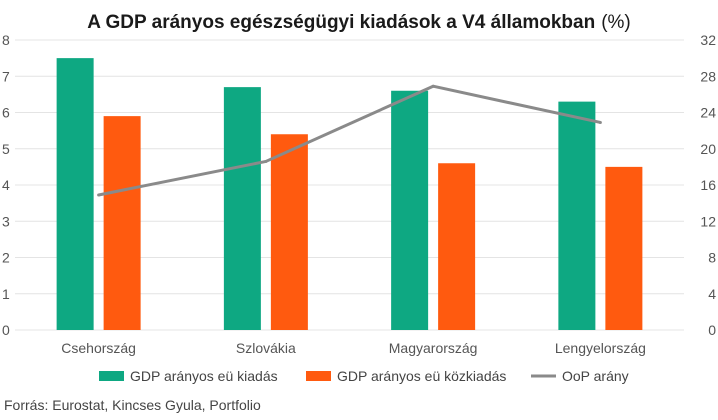 Image resolution: width=718 pixels, height=420 pixels. Describe the element at coordinates (600, 348) in the screenshot. I see `x-category-label: Lengyelország` at that location.